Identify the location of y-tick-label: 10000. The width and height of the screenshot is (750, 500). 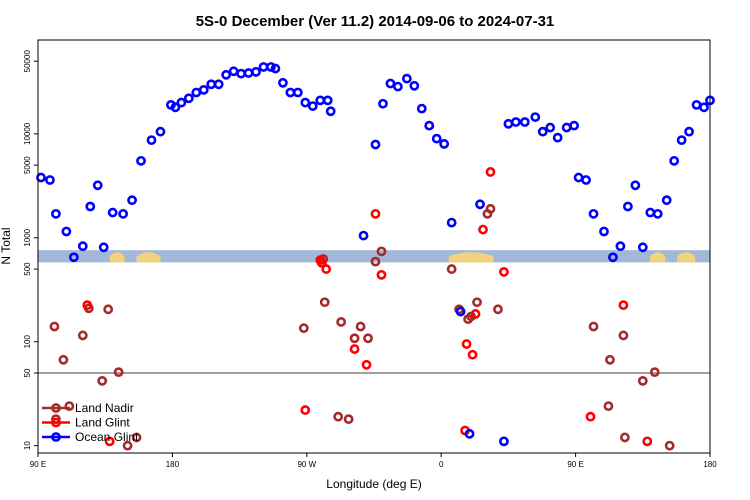
(27, 133).